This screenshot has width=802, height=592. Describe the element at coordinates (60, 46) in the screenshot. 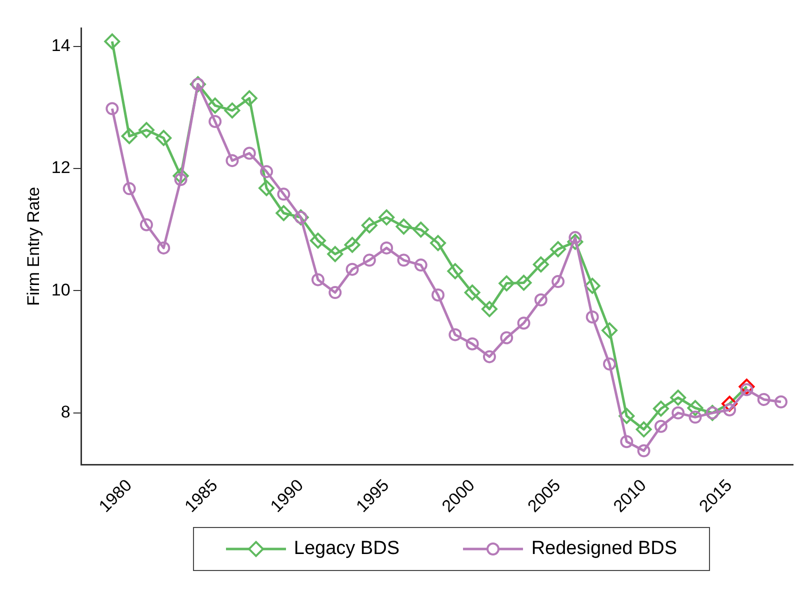

I see `y-tick-label: 14` at that location.